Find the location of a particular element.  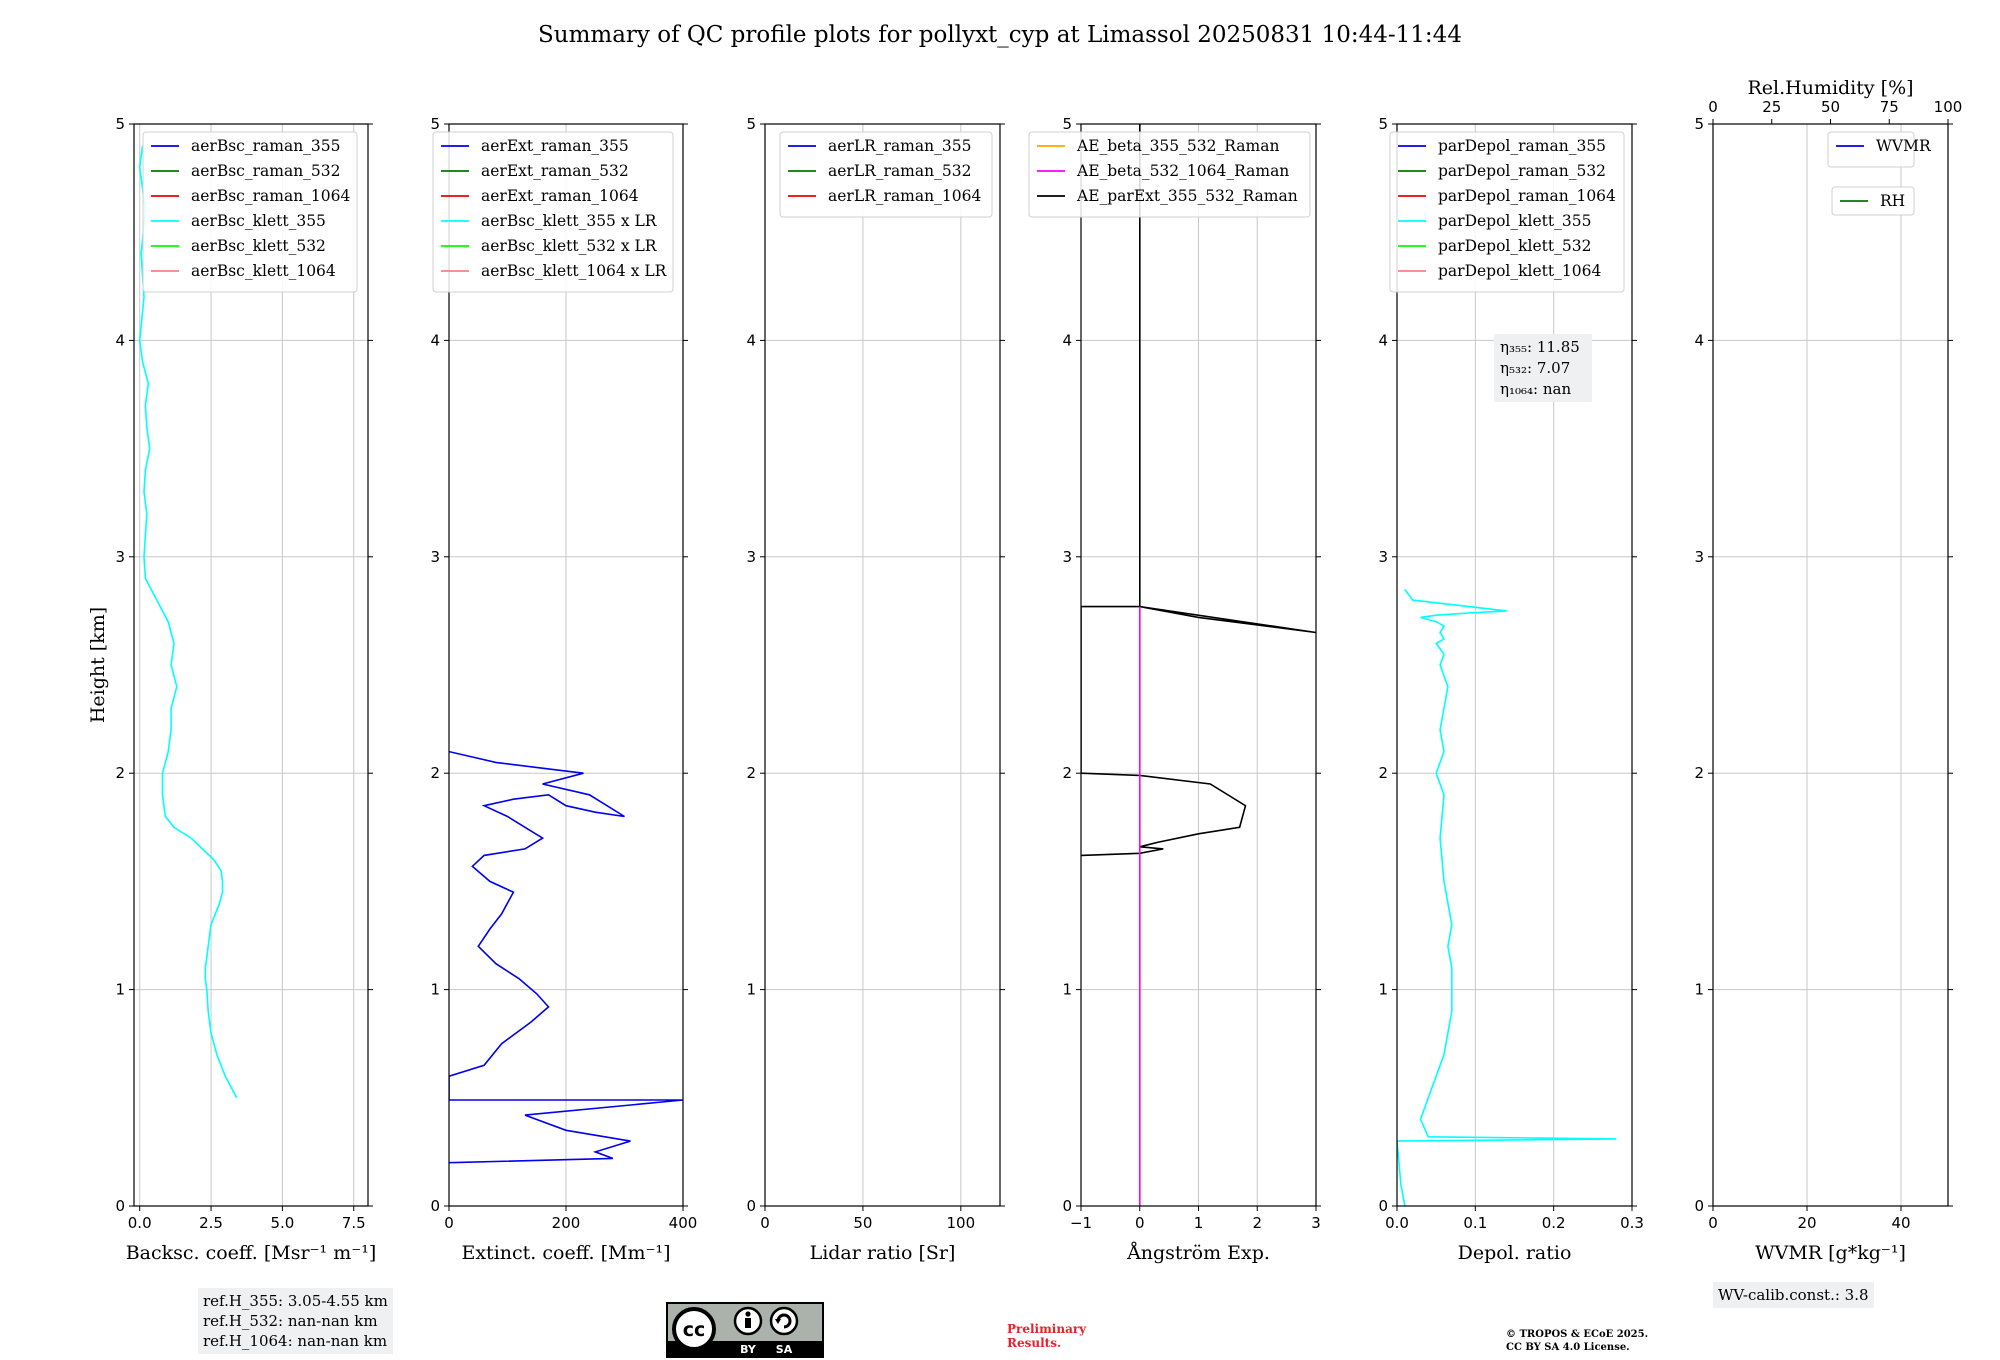

copyright-line-1: © TROPOS & ECoE 2025. is located at coordinates (1577, 1334).